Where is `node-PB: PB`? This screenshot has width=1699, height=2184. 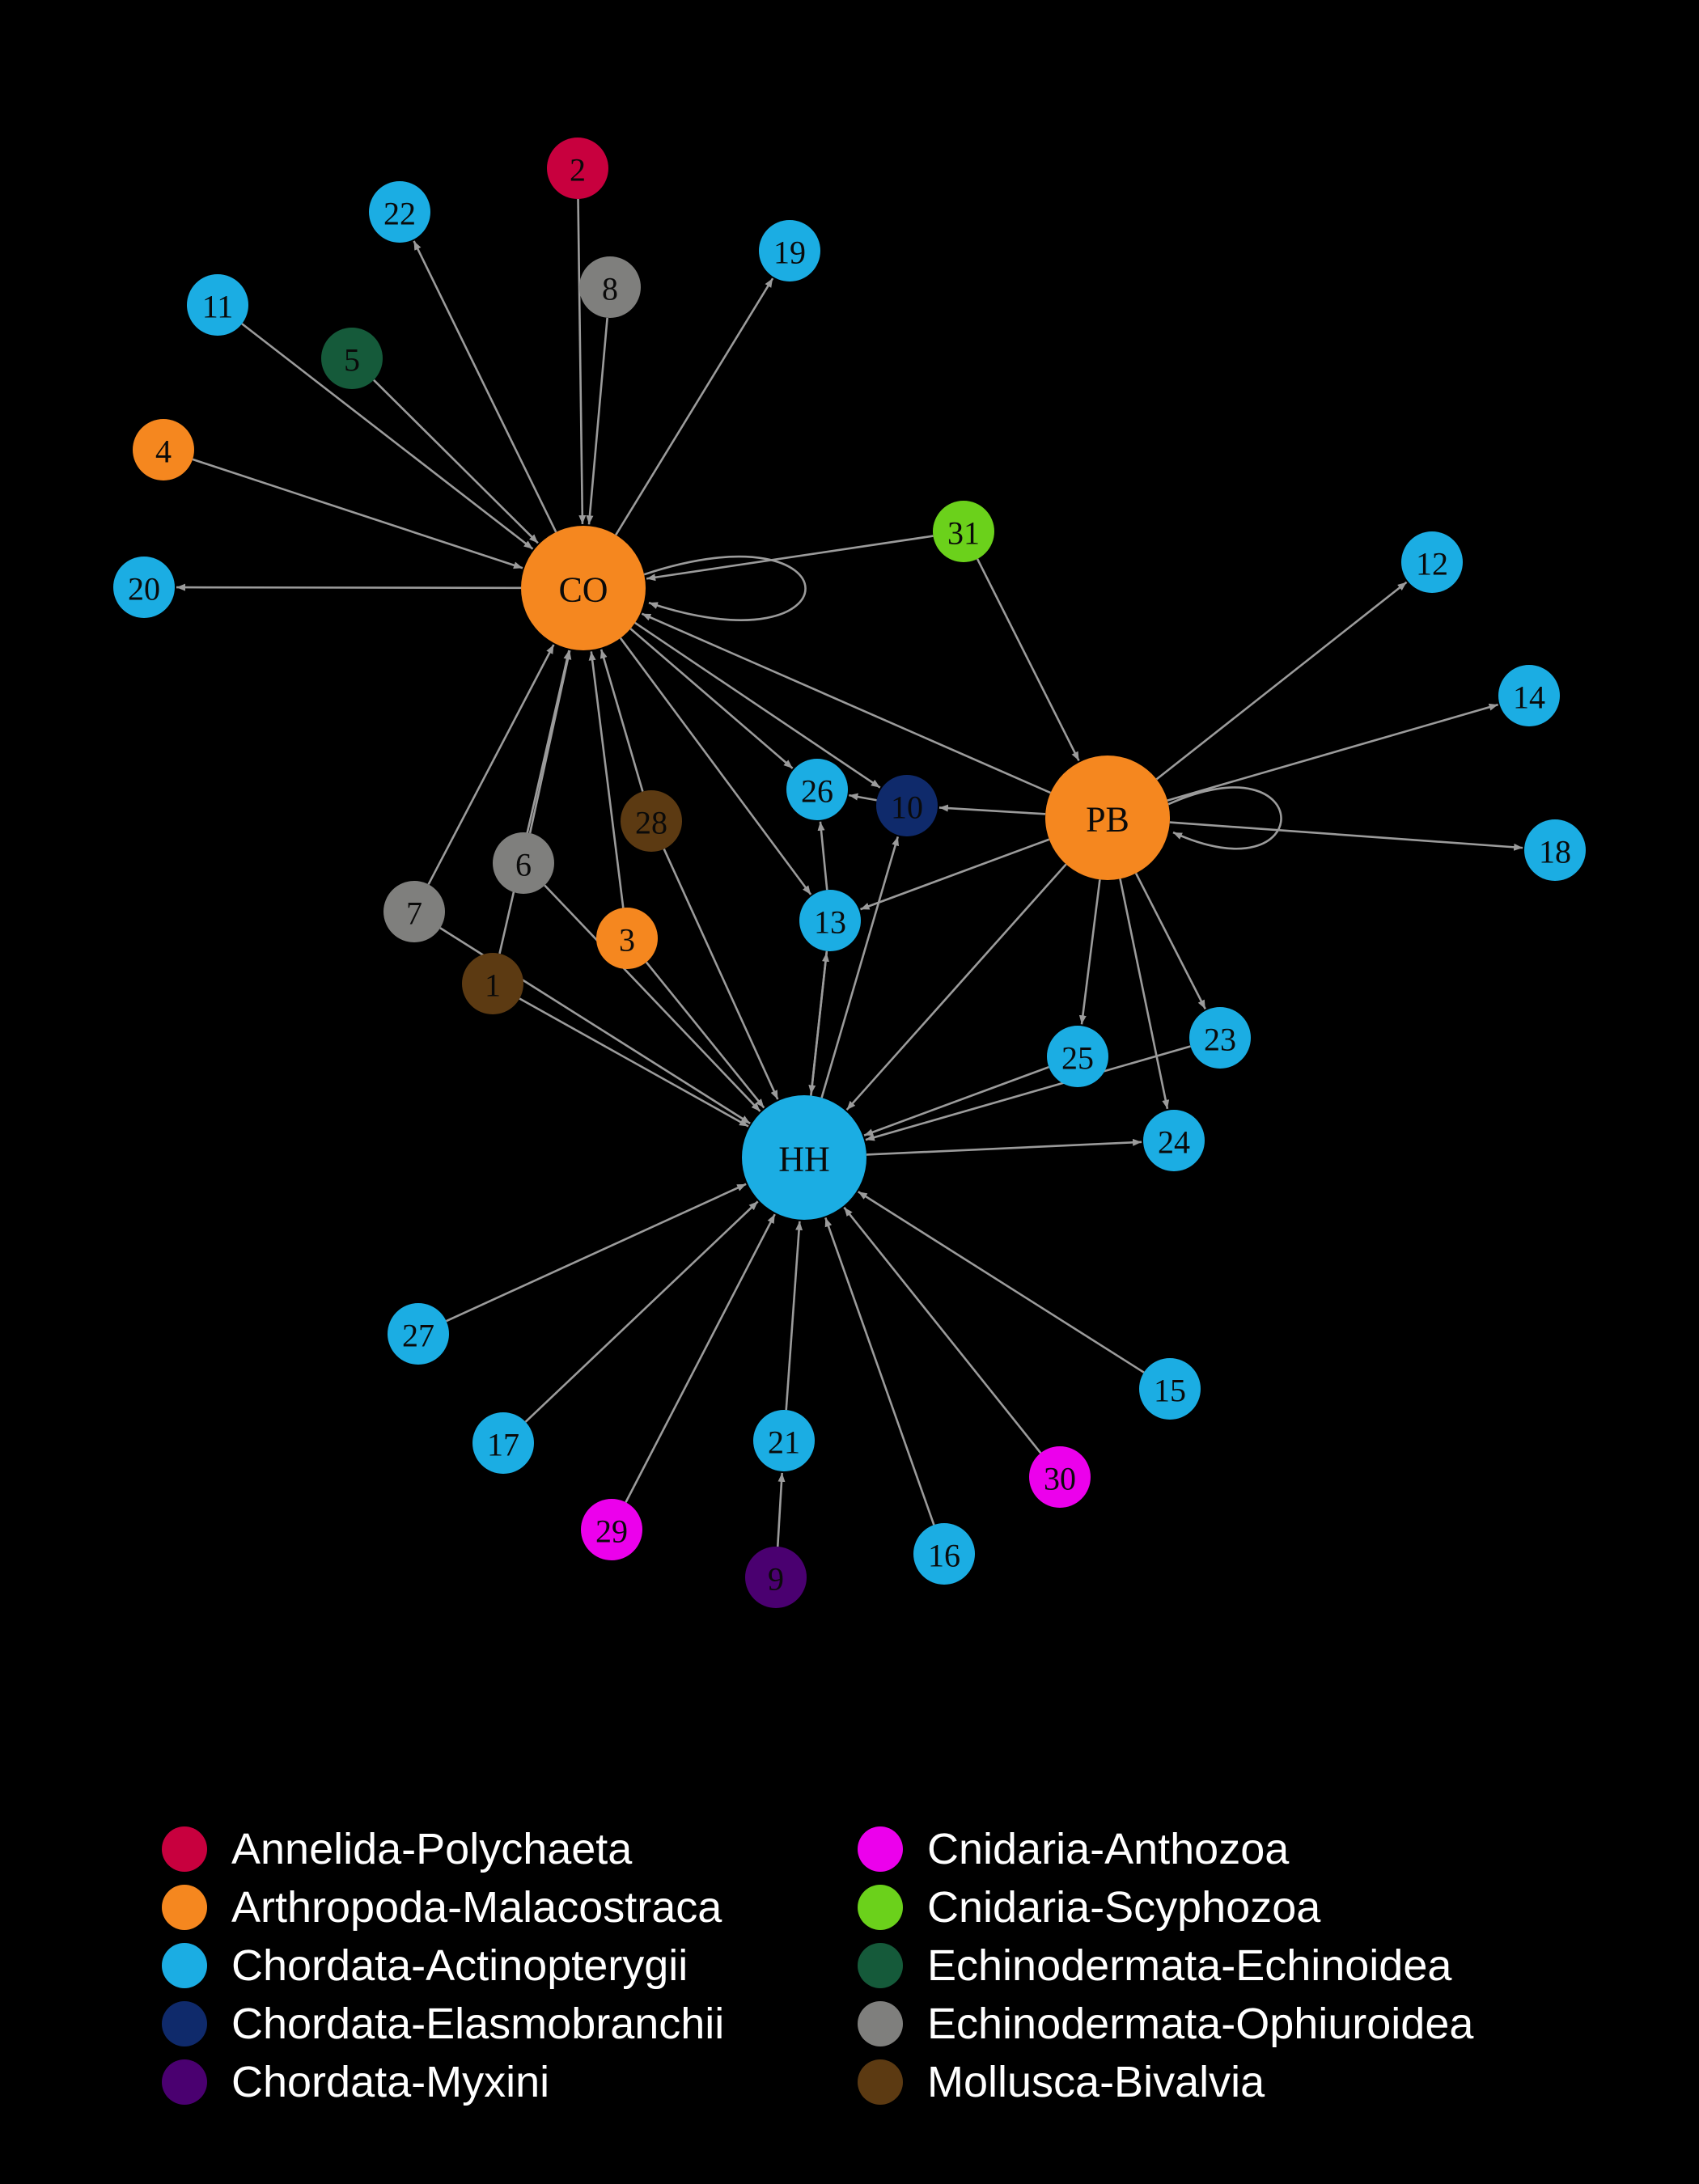
node-PB: PB is located at coordinates (1107, 818).